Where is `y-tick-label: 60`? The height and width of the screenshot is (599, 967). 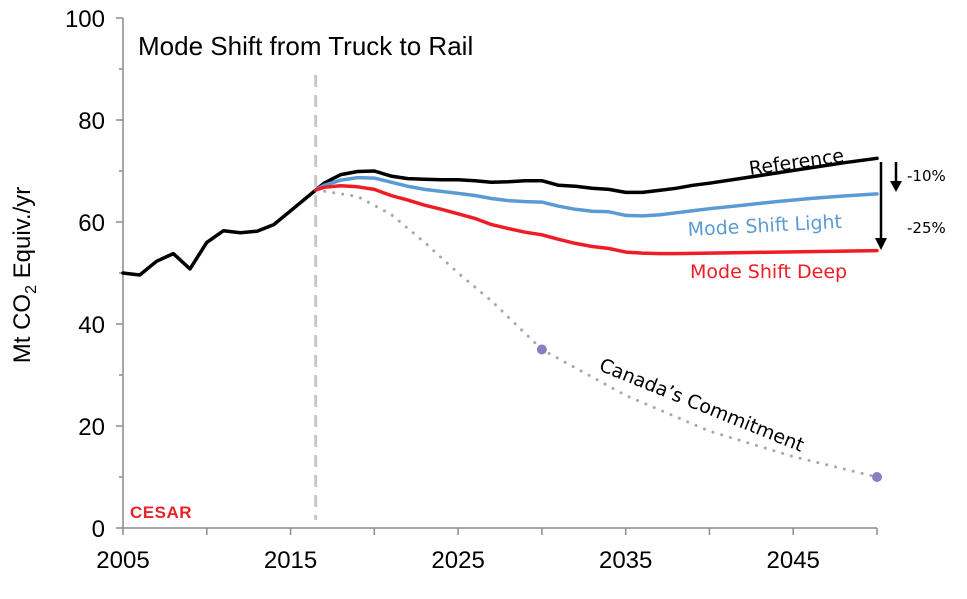 y-tick-label: 60 is located at coordinates (91, 223).